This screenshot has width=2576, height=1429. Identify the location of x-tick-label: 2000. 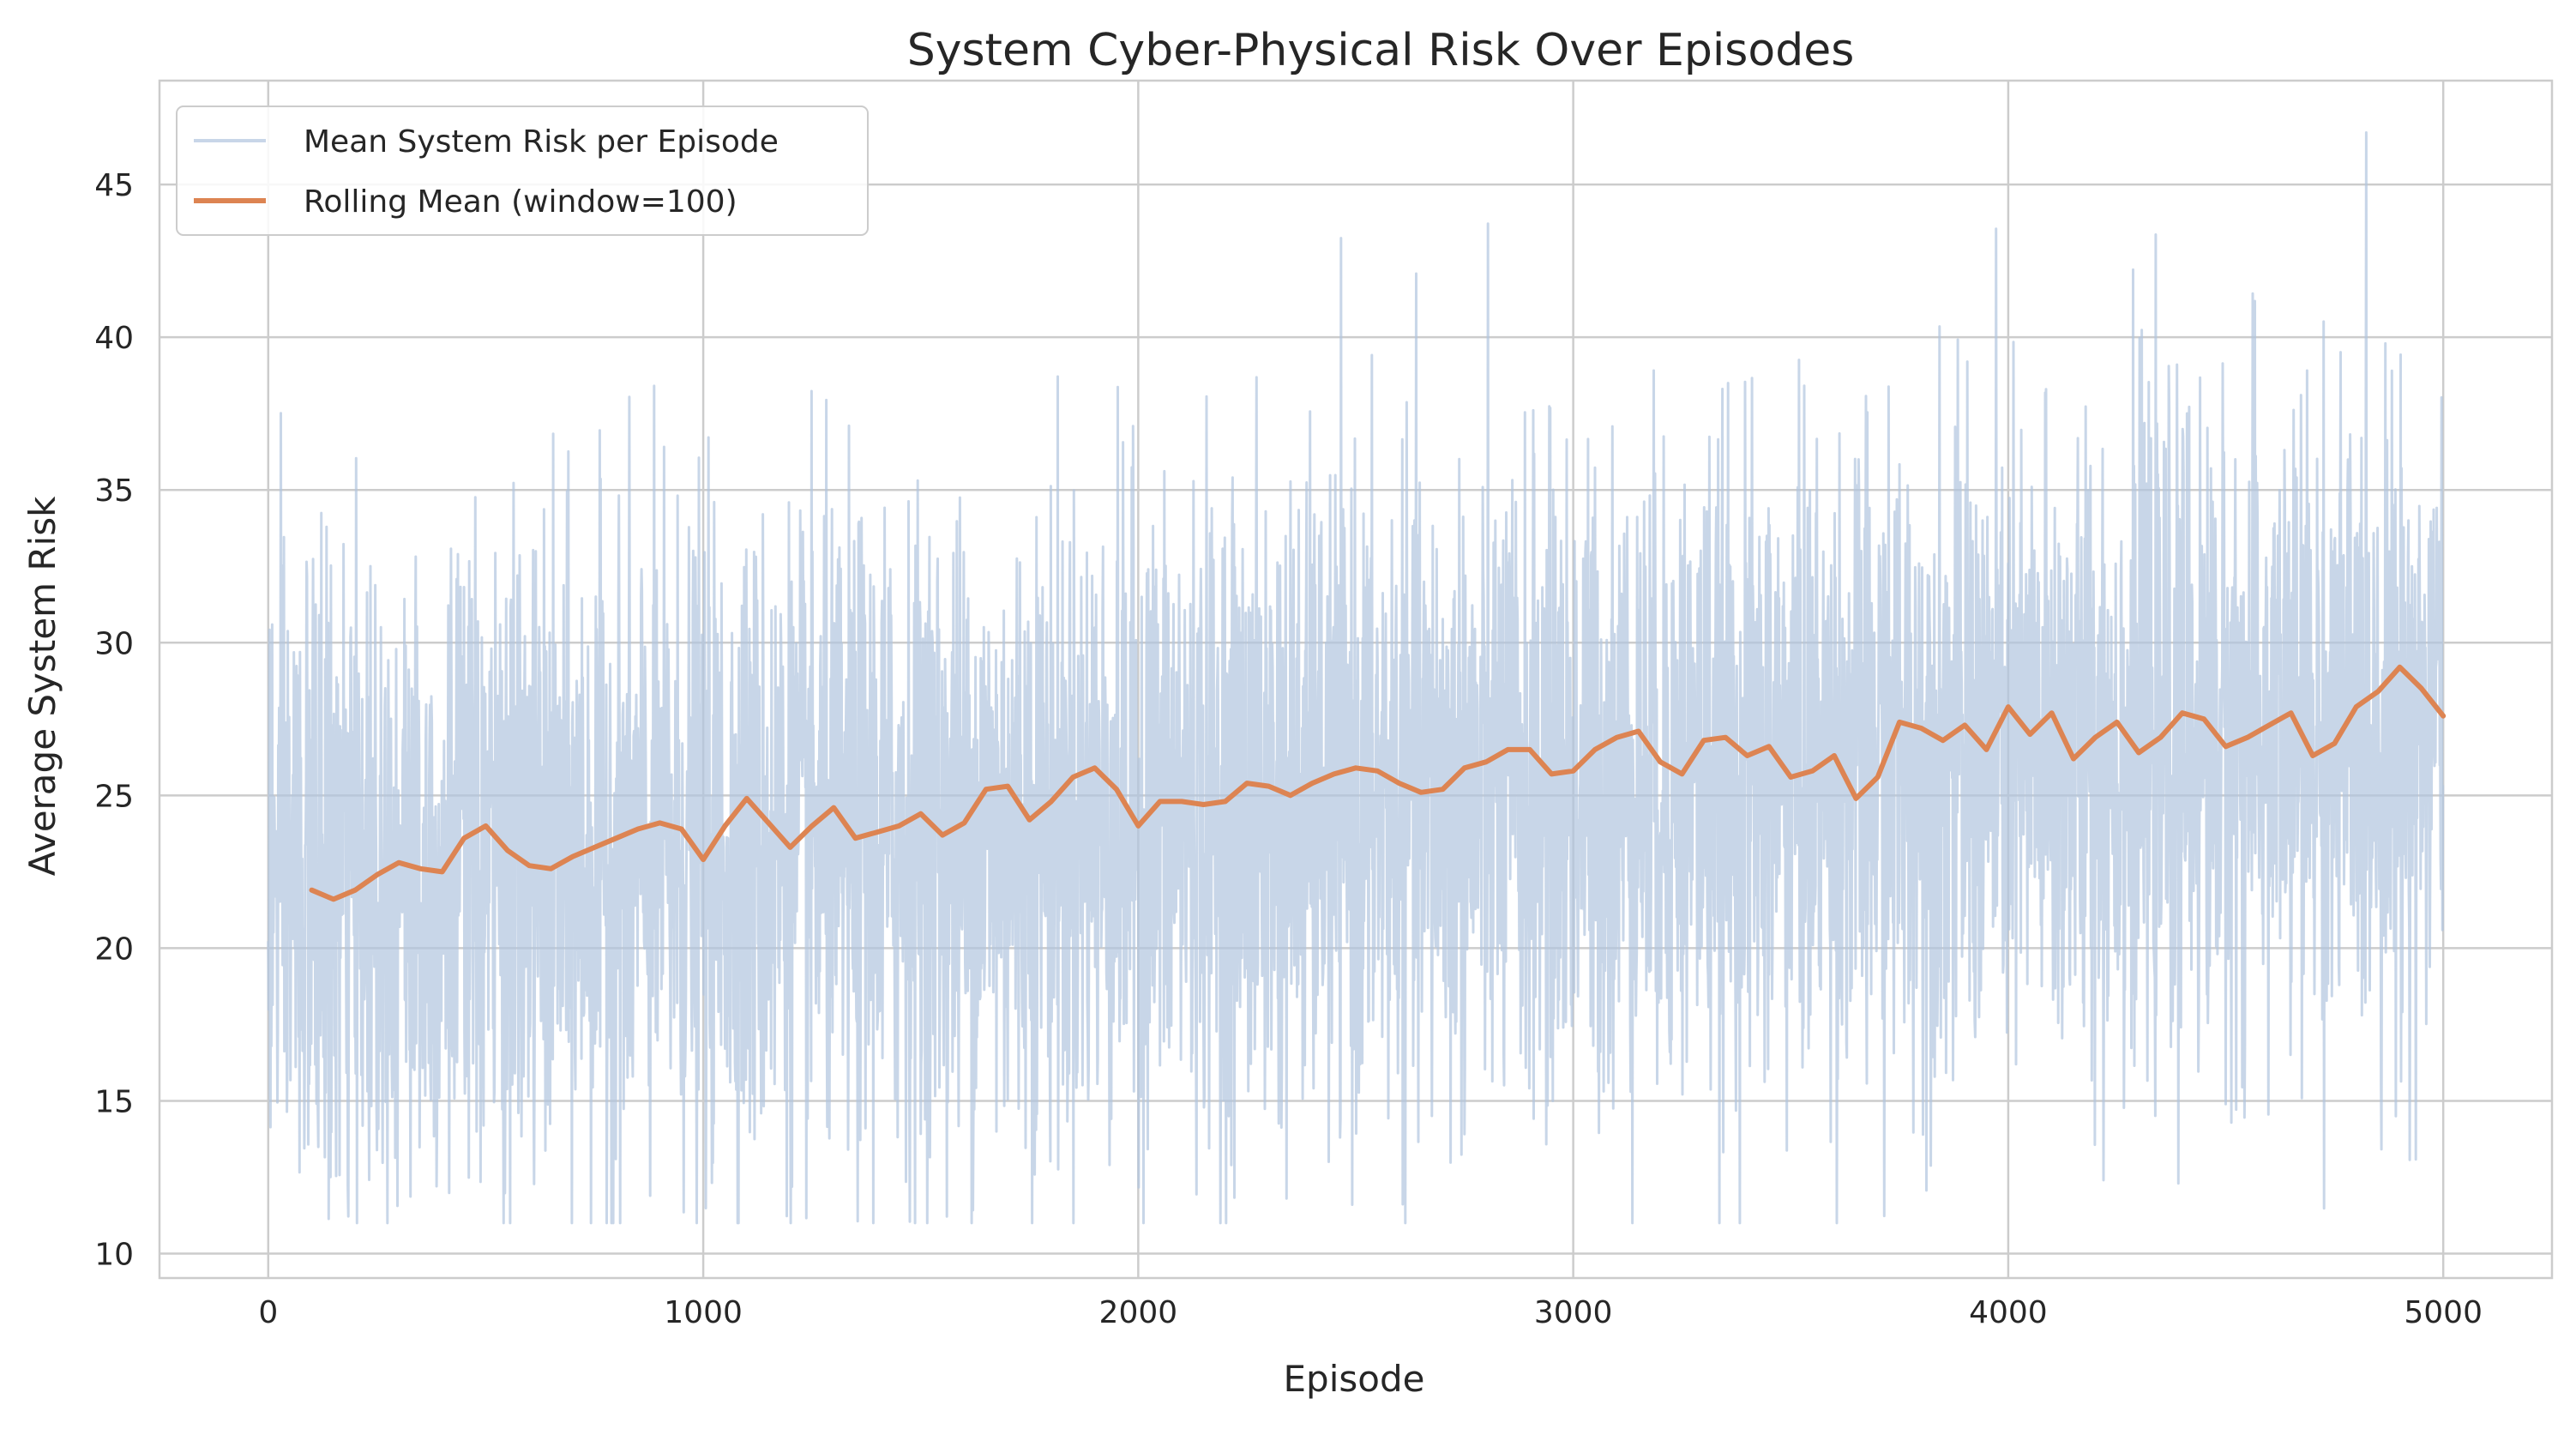
(1138, 1312).